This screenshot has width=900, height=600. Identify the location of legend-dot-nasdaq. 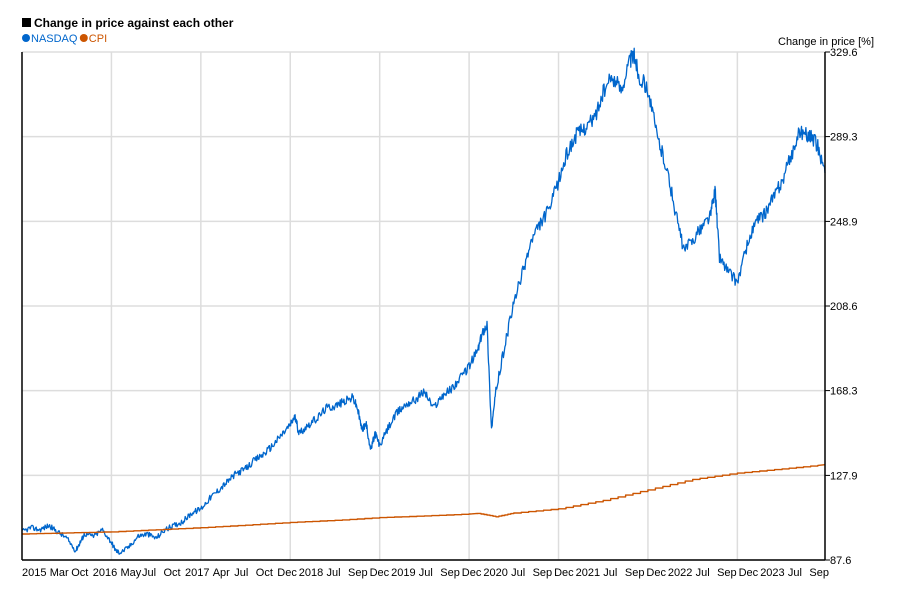
(26, 38).